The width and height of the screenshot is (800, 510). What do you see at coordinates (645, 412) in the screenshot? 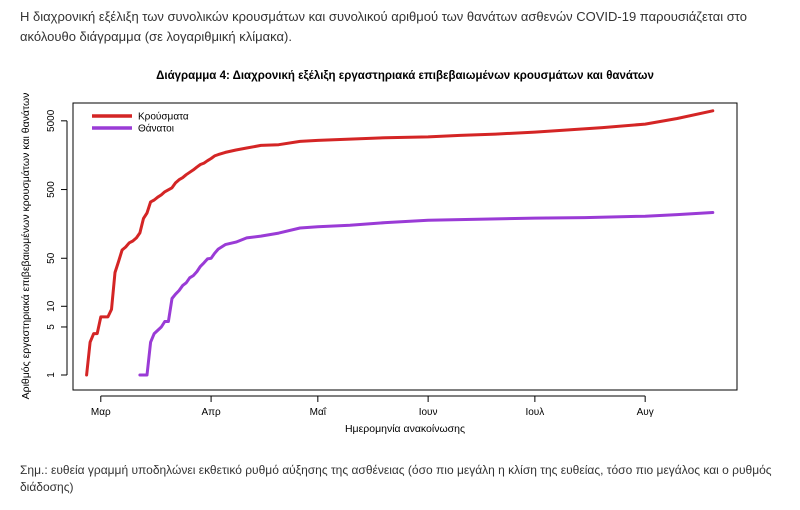
I see `x-tick-label: Αυγ` at bounding box center [645, 412].